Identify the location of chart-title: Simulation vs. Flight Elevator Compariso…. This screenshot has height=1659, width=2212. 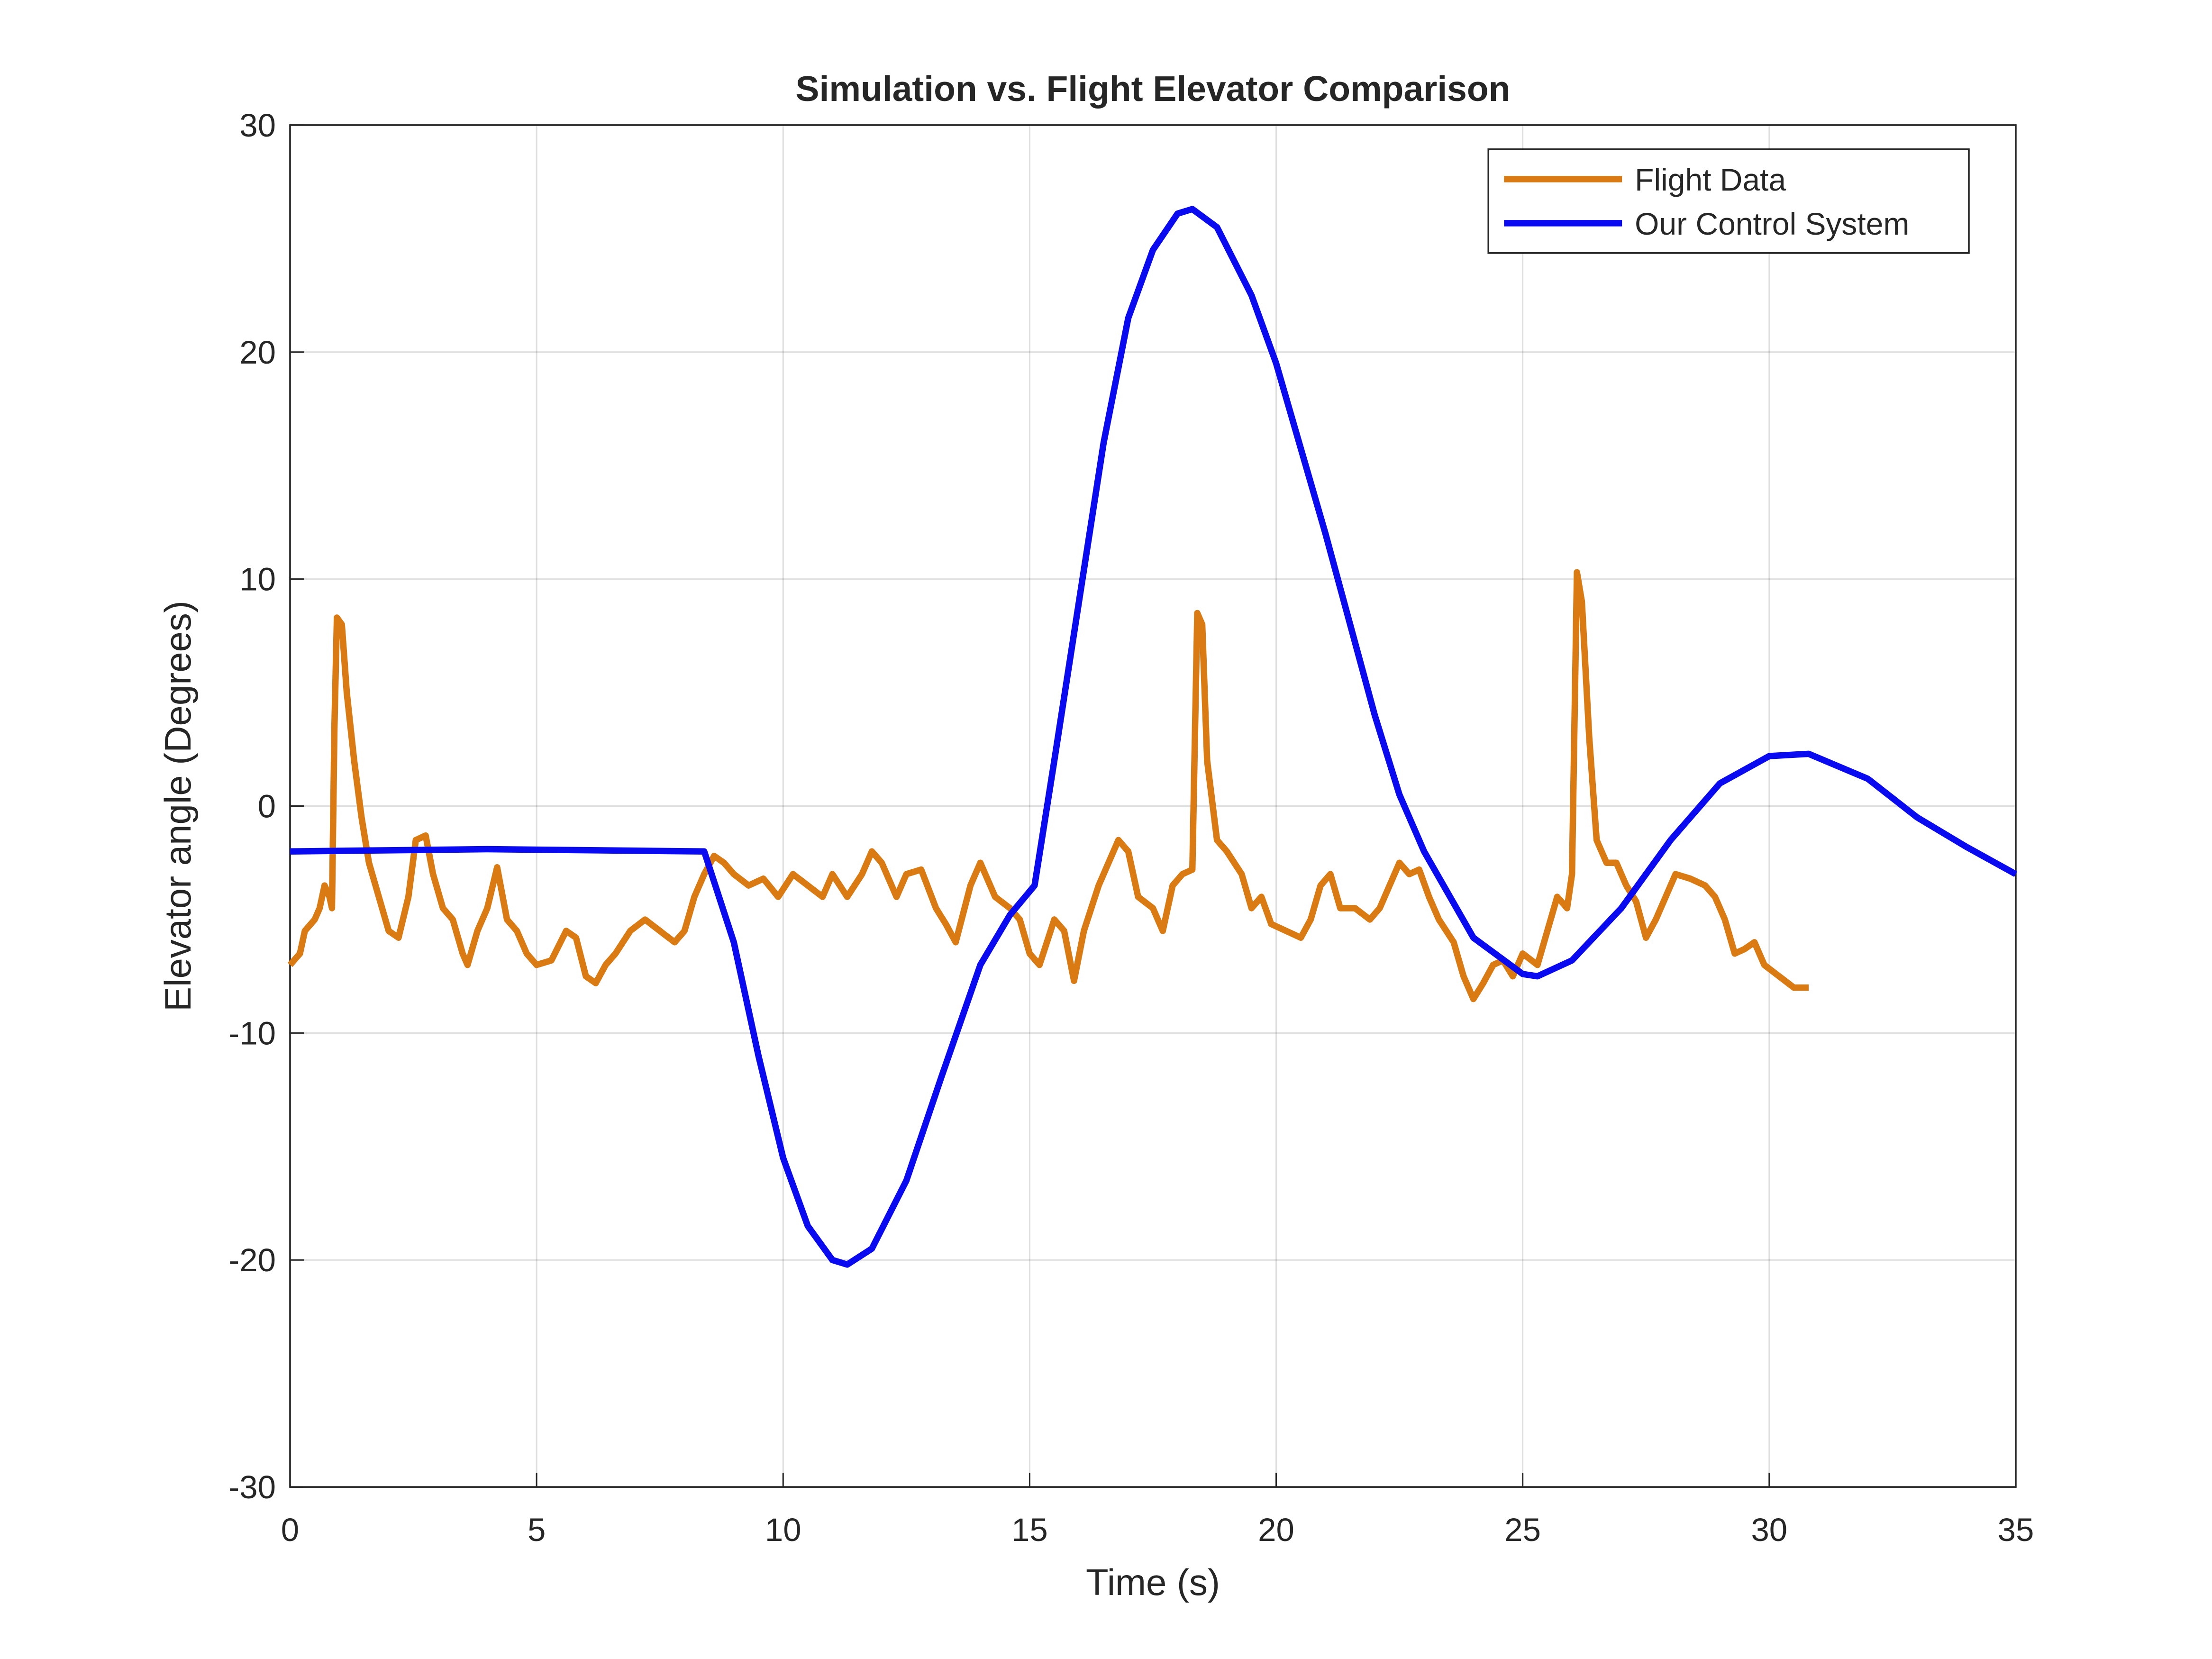
(1152, 89).